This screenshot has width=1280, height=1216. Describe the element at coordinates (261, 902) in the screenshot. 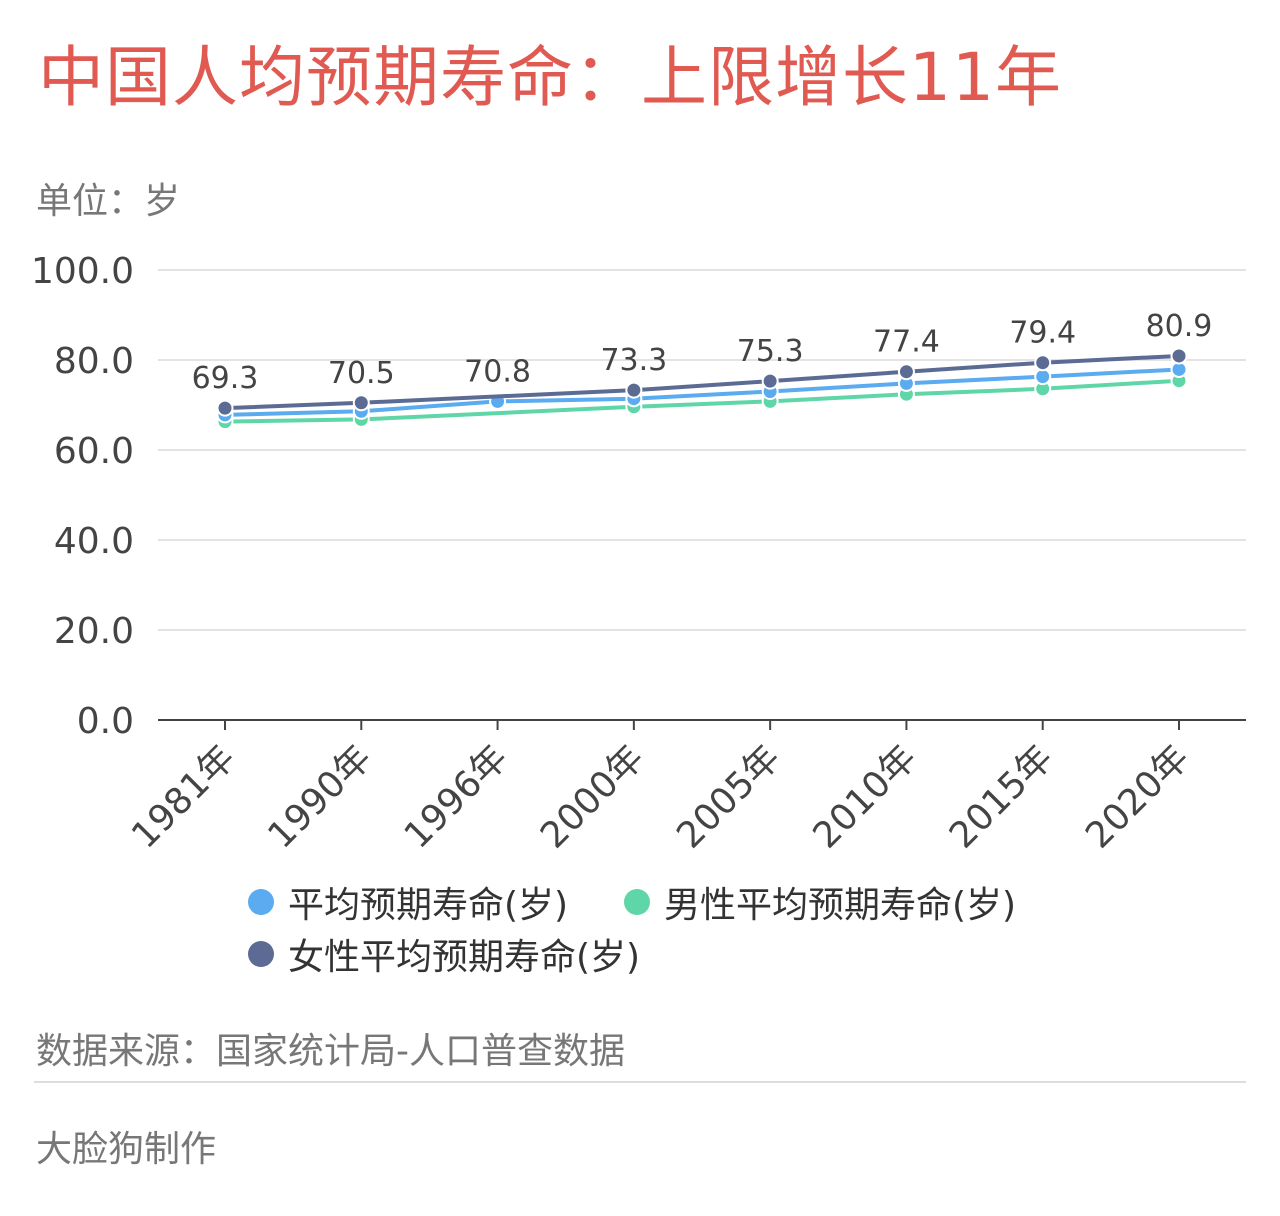

I see `legend-dot-avg-icon` at that location.